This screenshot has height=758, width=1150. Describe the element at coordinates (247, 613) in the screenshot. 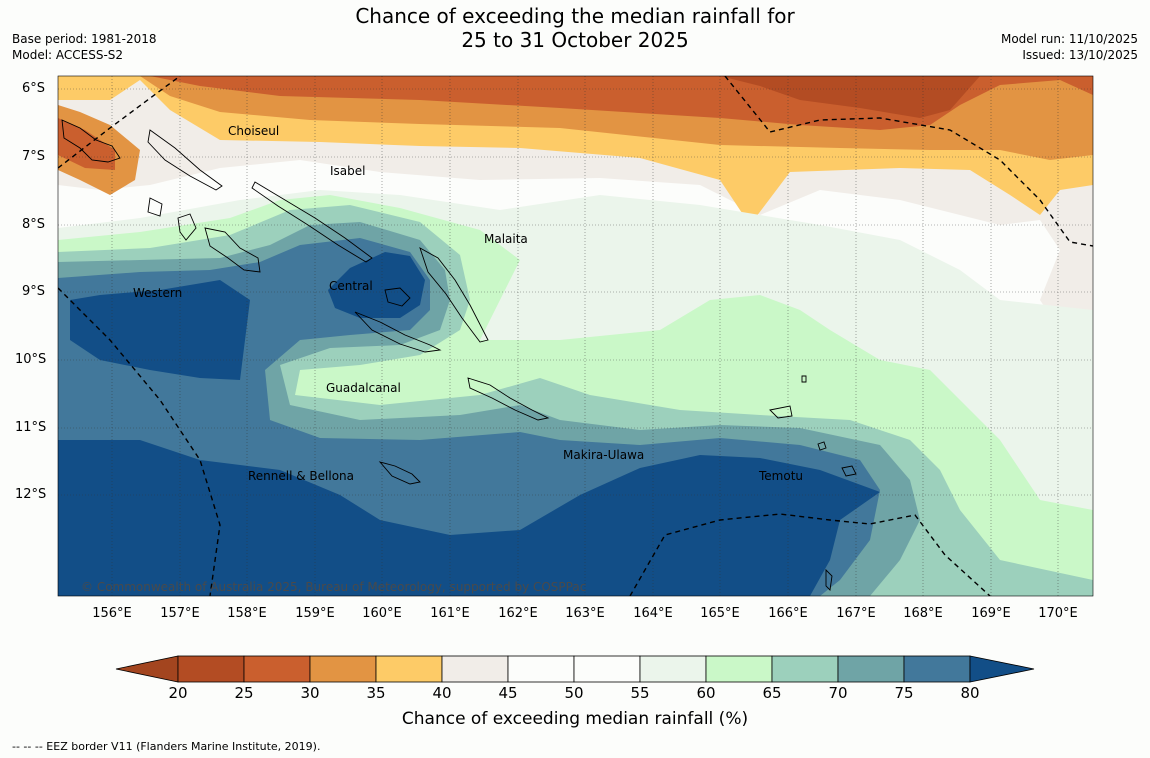

I see `lon-label: 158°E` at that location.